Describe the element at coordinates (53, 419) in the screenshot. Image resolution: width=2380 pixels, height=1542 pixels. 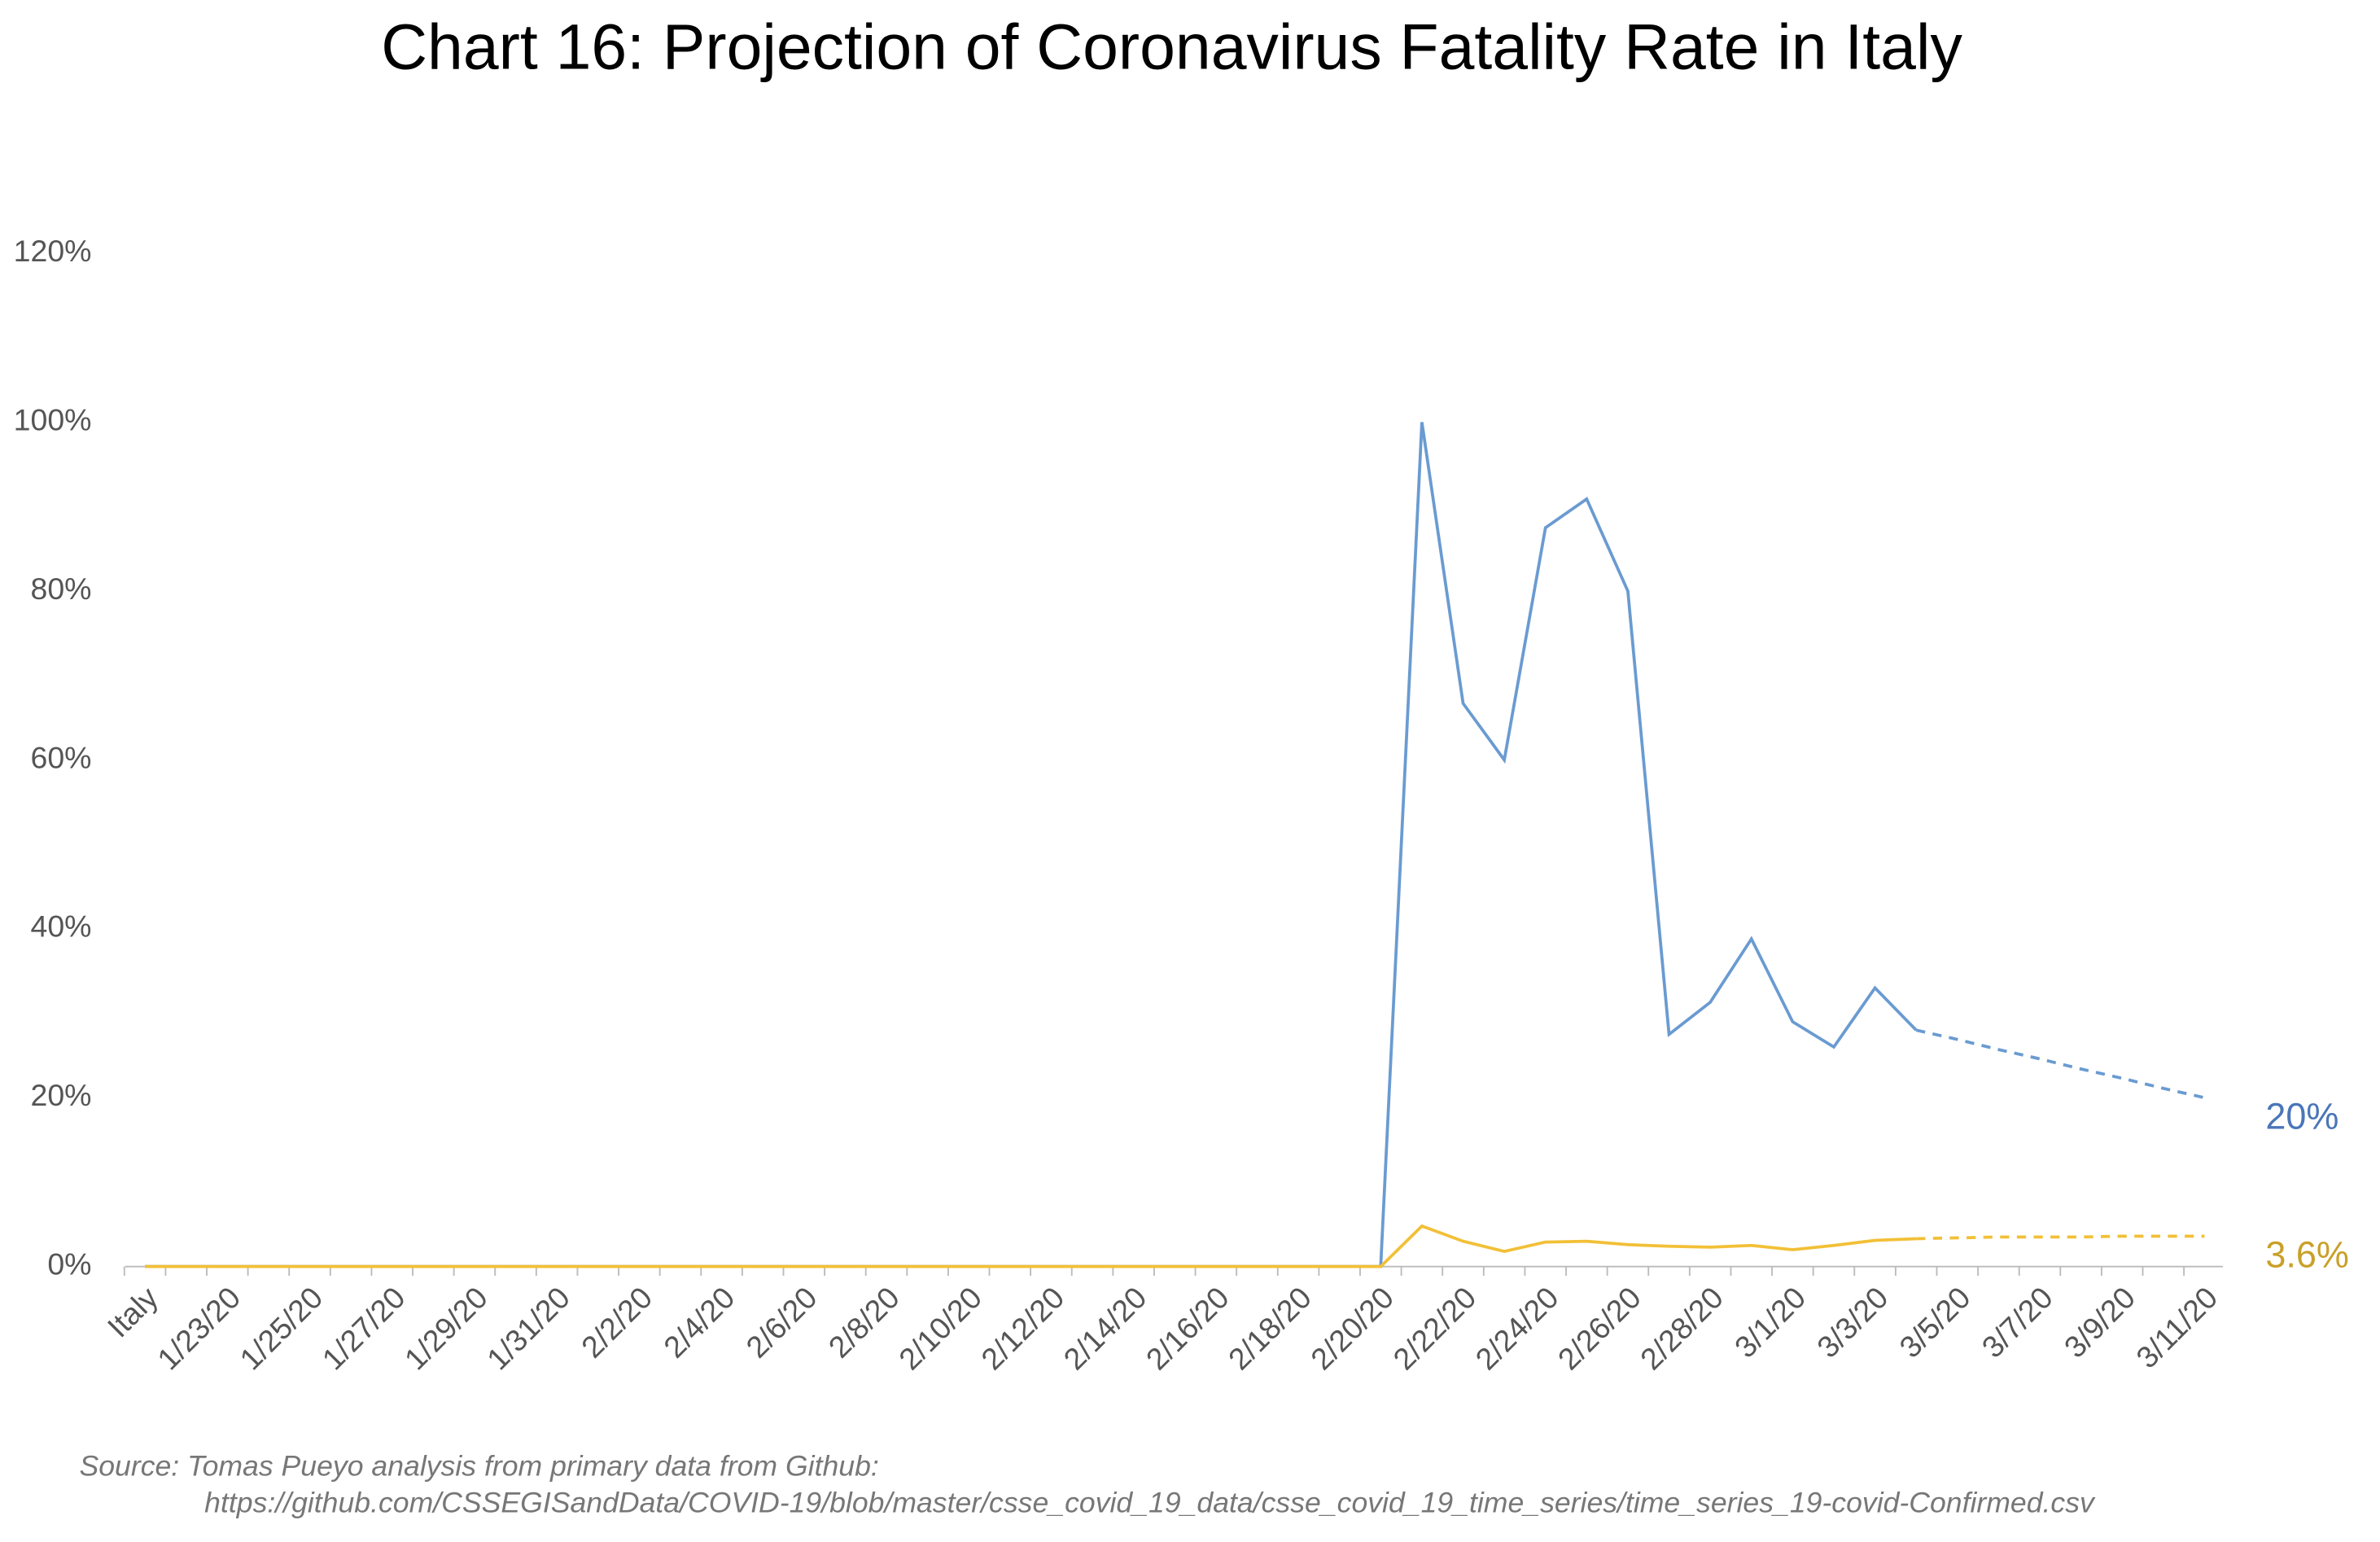
I see `y-tick-label: 100%` at that location.